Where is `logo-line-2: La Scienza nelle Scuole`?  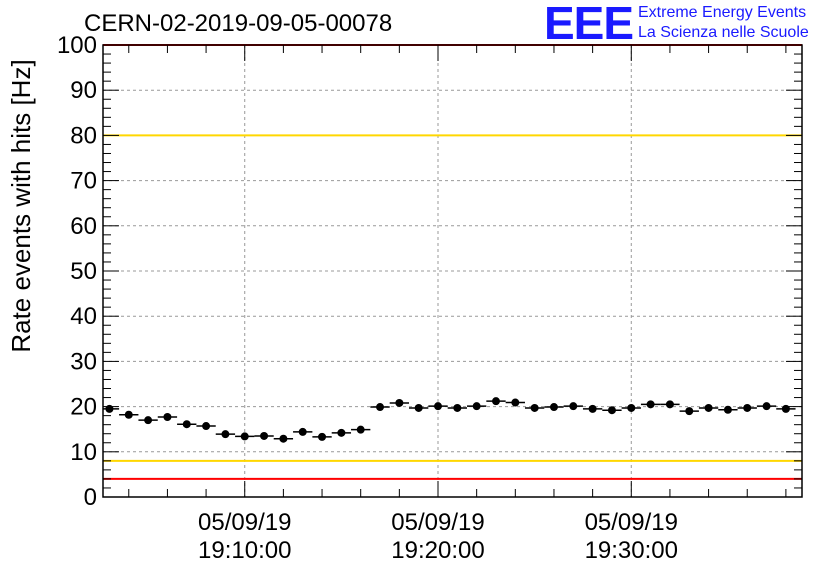 logo-line-2: La Scienza nelle Scuole is located at coordinates (723, 32).